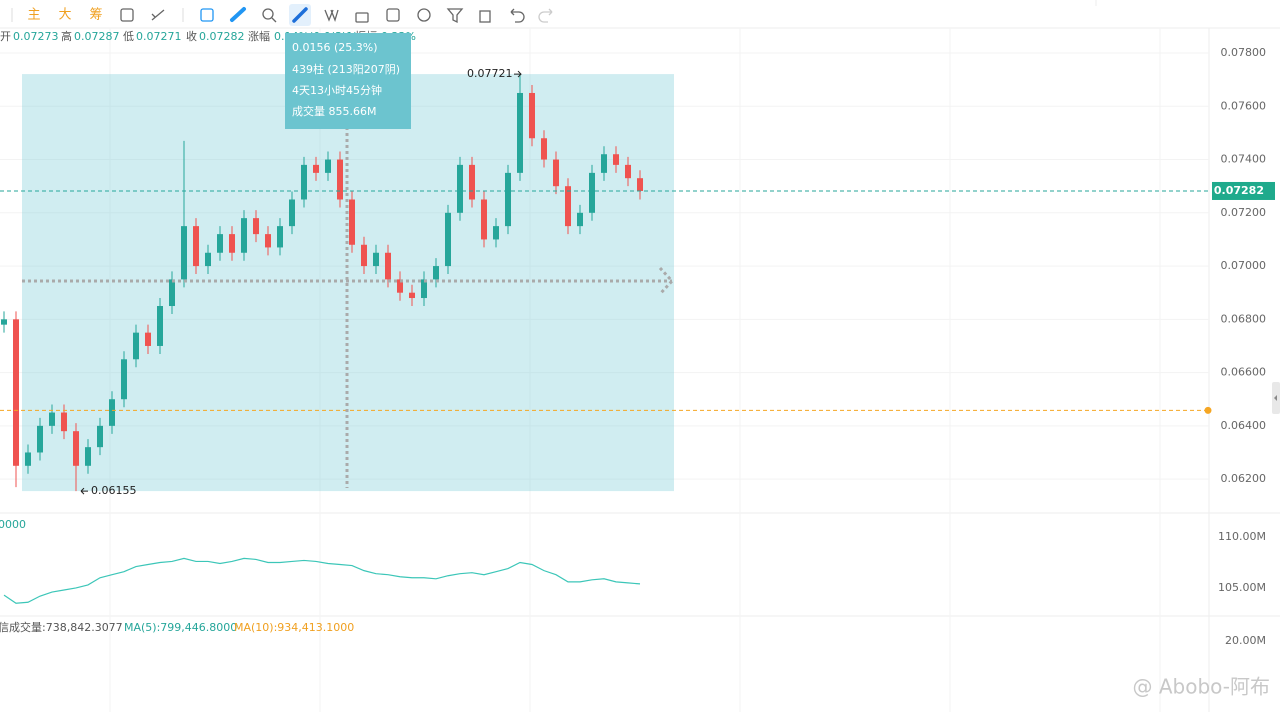 Image resolution: width=1280 pixels, height=712 pixels. Describe the element at coordinates (1244, 265) in the screenshot. I see `y-tick-label: 0.07000` at that location.